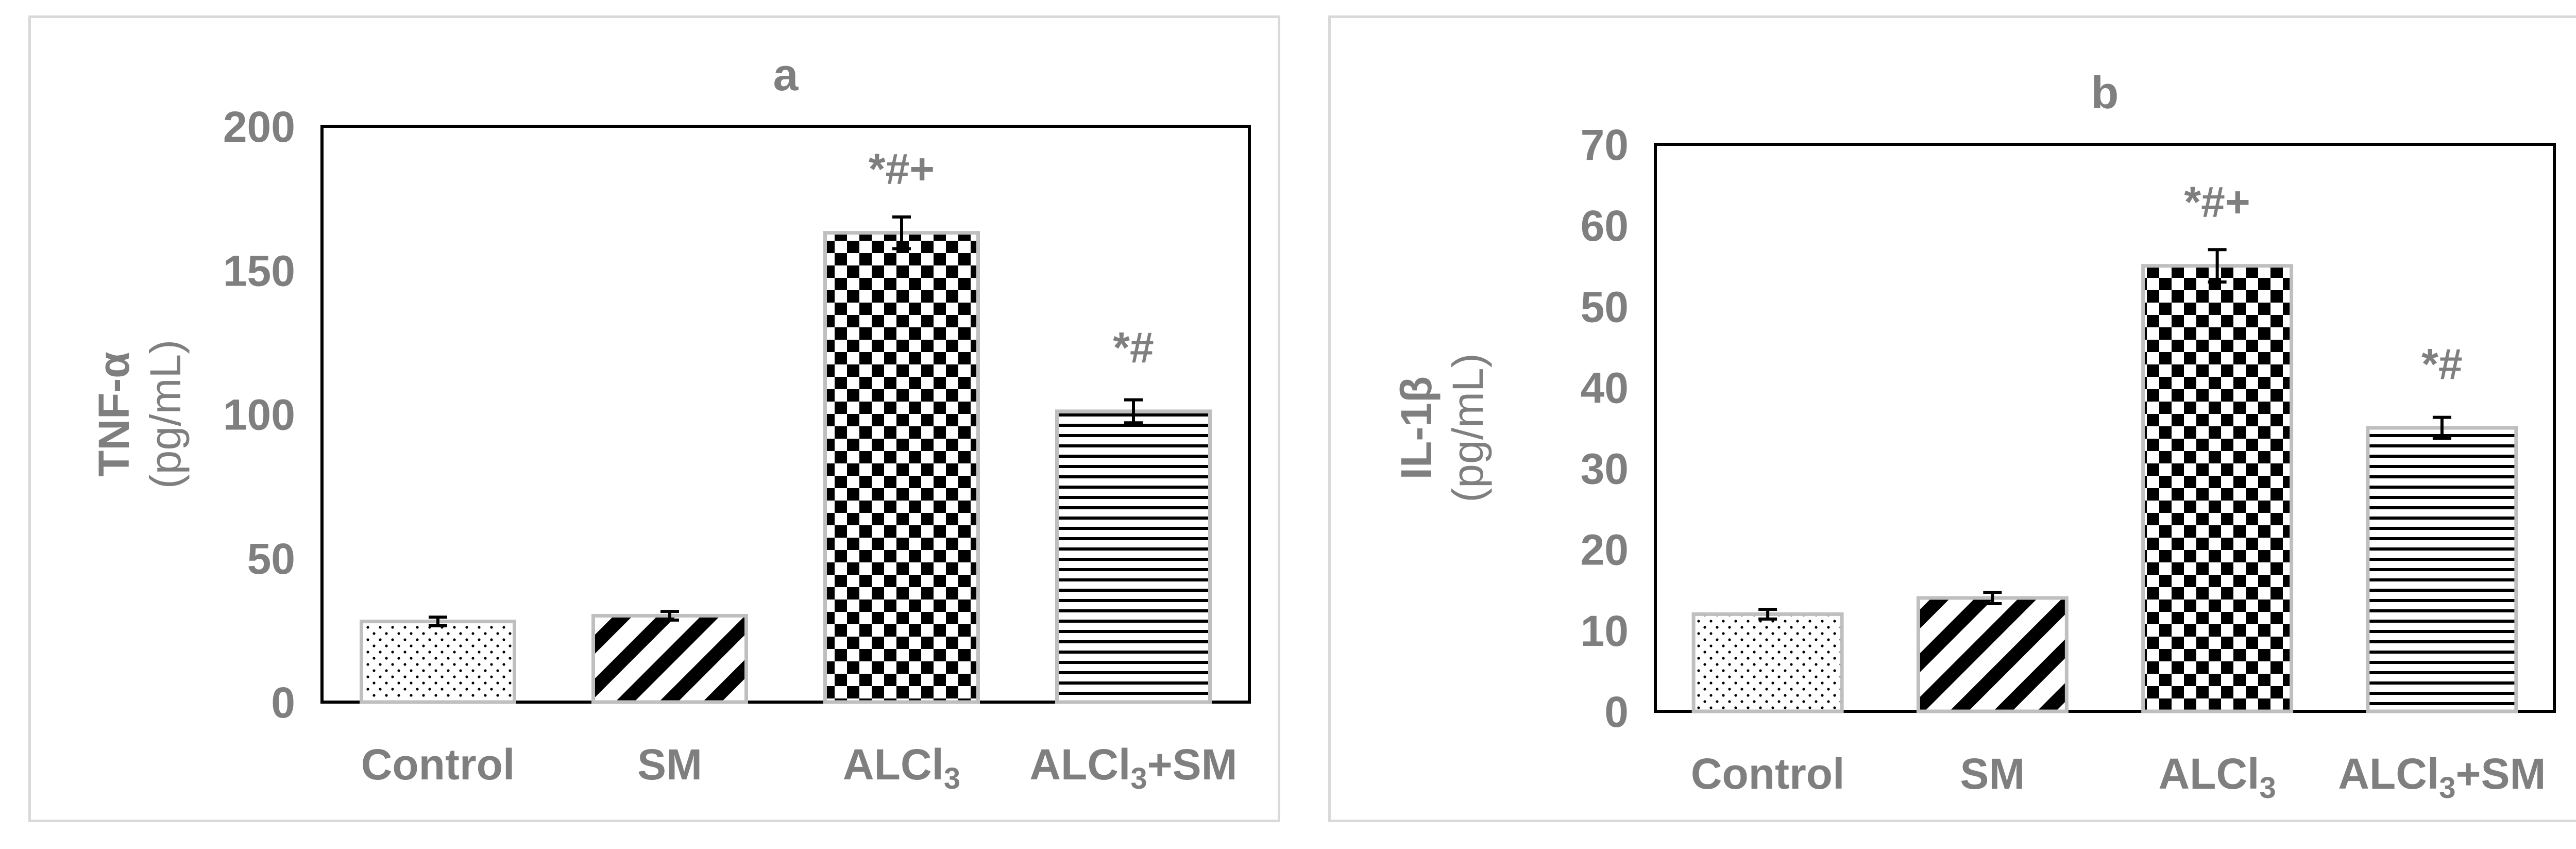 The width and height of the screenshot is (2576, 849). I want to click on y-tick-label: 200, so click(259, 127).